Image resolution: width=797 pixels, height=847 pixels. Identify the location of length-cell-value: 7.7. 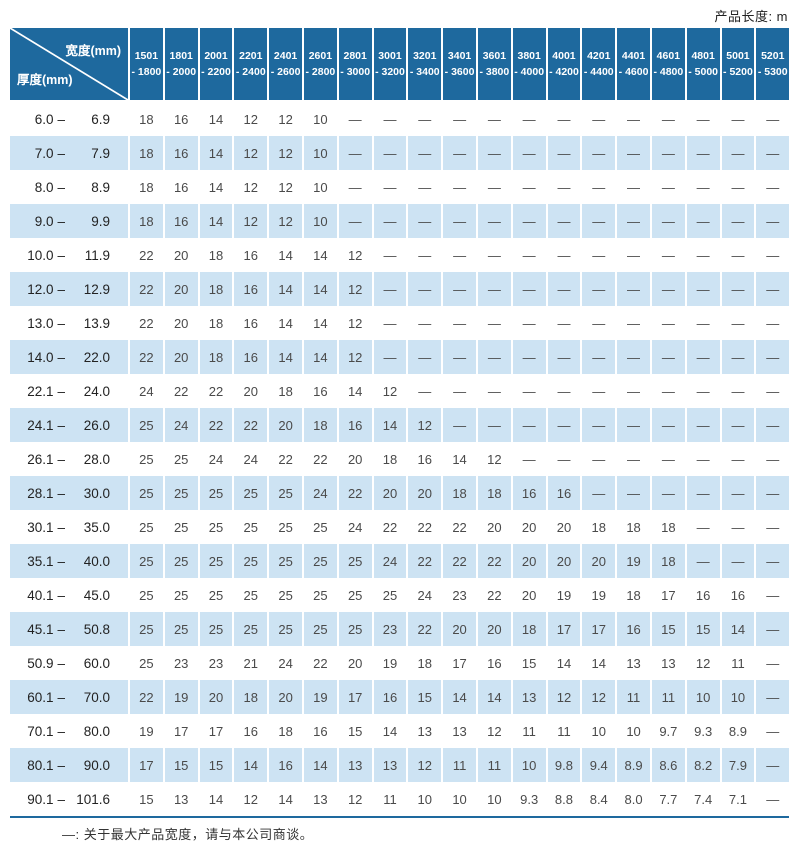
(667, 799).